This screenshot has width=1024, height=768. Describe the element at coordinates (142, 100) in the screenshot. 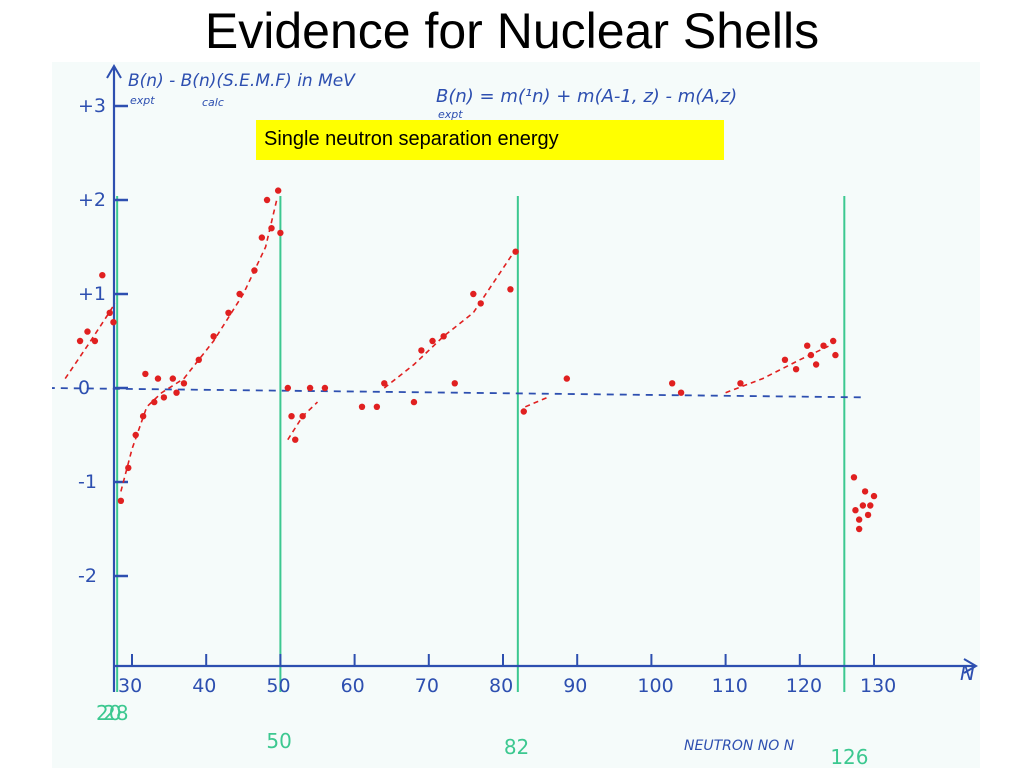

I see `y-axis-label-sub-expt: expt` at that location.